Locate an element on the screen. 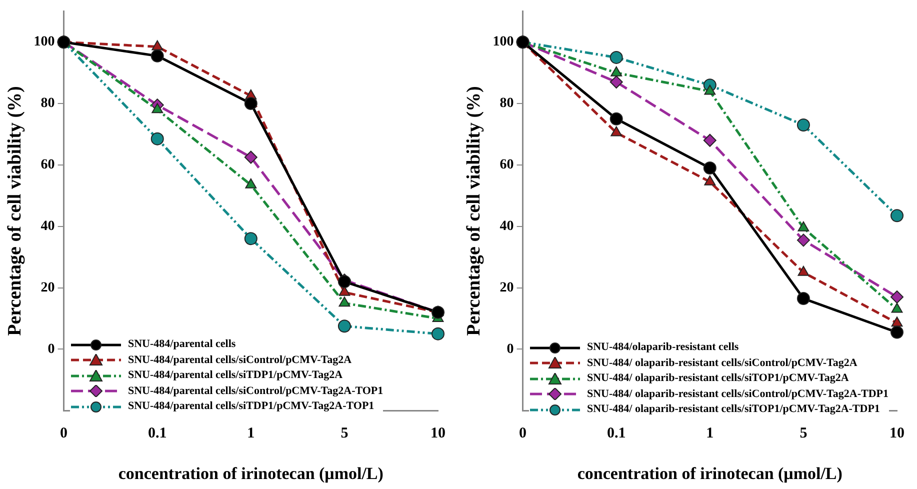 This screenshot has height=489, width=917. legend-label: SNU-484/parental cells/siTDP1/pCMV-Tag2A is located at coordinates (235, 375).